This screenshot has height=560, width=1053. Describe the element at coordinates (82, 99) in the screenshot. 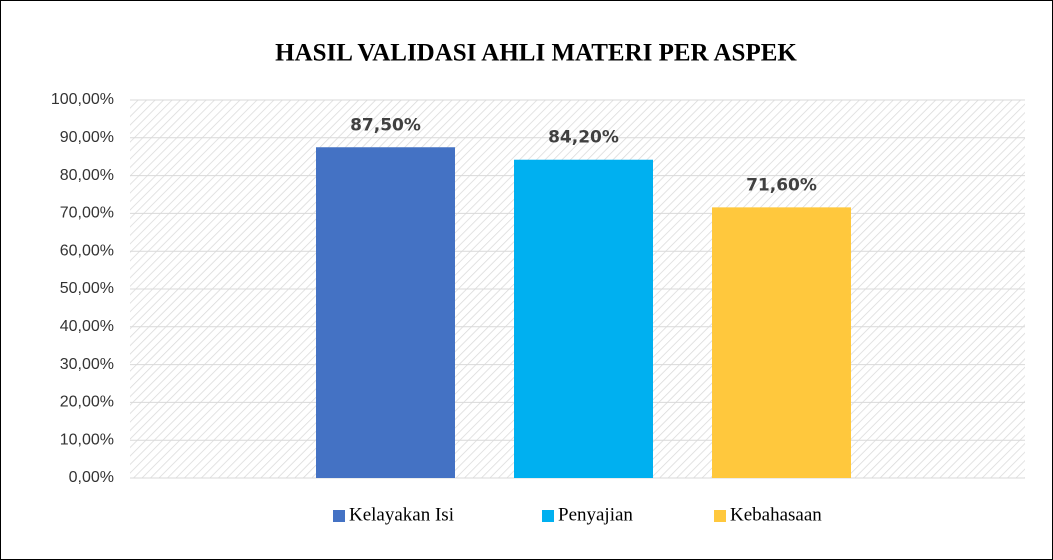

I see `y-tick-label: 100,00%` at that location.